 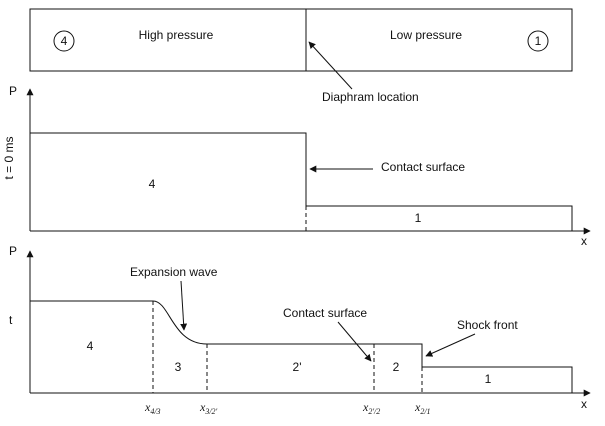 What do you see at coordinates (426, 35) in the screenshot?
I see `low-pressure-label: Low pressure` at bounding box center [426, 35].